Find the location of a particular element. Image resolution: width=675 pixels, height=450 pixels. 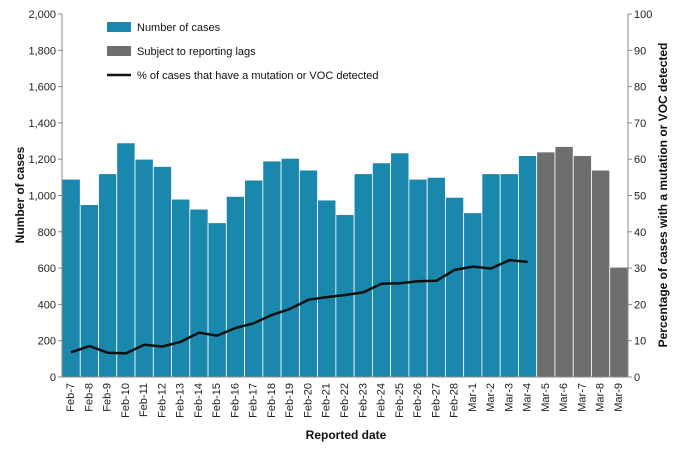

x-tick-label: Feb-25 is located at coordinates (400, 400).